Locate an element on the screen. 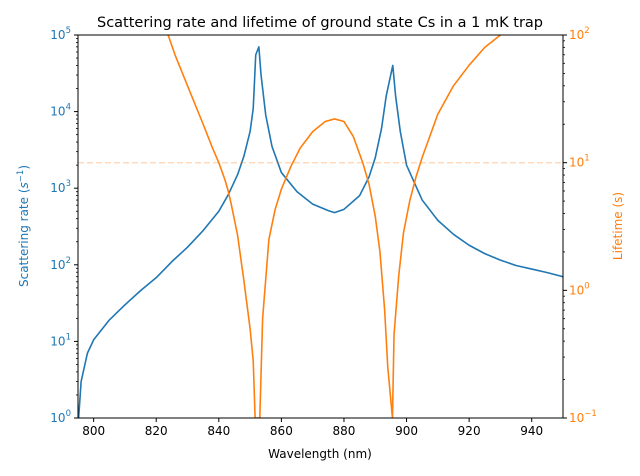 The width and height of the screenshot is (640, 476). x-axis-label: Wavelength (nm) is located at coordinates (320, 454).